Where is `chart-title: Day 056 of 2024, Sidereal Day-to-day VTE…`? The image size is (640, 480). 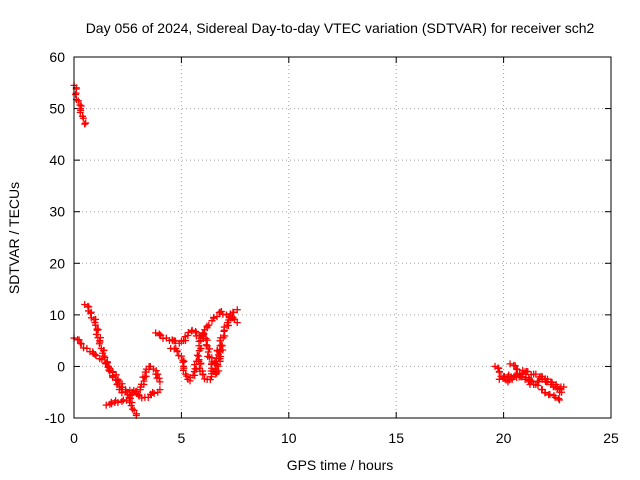 chart-title: Day 056 of 2024, Sidereal Day-to-day VTE… is located at coordinates (340, 28).